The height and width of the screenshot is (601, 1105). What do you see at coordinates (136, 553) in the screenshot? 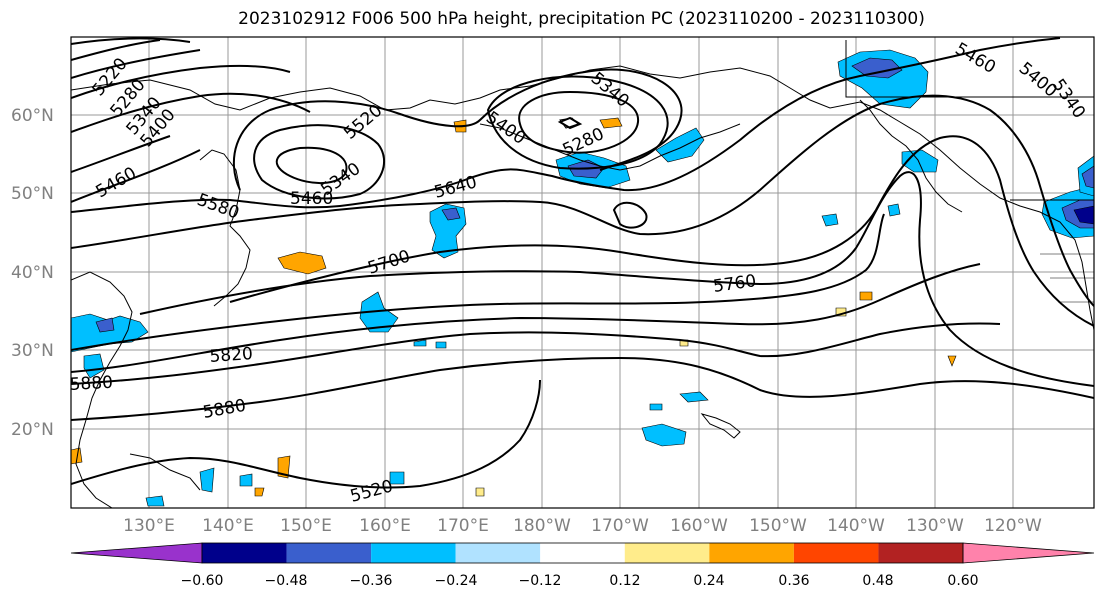
I see `colorbar-extension-low` at bounding box center [136, 553].